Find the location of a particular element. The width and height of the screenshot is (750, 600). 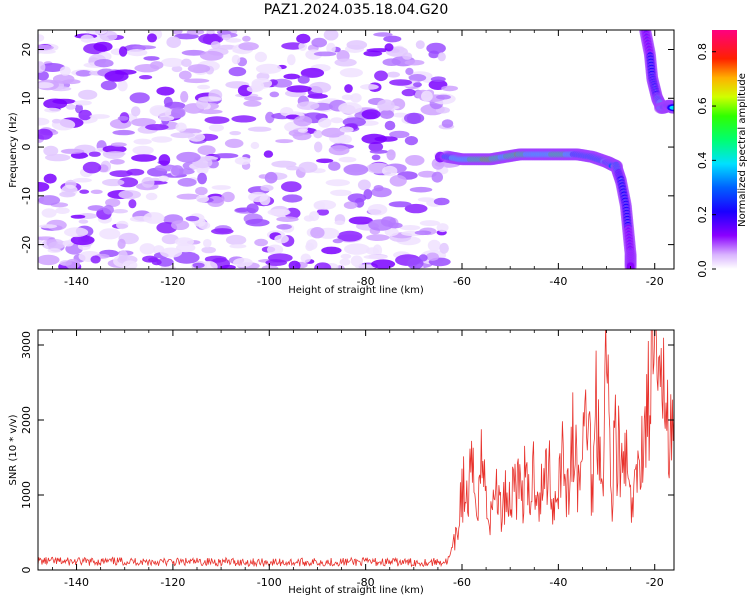

colorbar-tick-label: 0.8 is located at coordinates (702, 52).